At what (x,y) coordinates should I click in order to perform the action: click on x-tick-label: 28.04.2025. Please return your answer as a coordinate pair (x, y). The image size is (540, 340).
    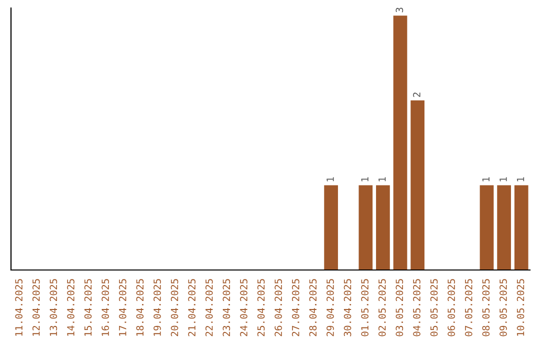
    Looking at the image, I should click on (313, 307).